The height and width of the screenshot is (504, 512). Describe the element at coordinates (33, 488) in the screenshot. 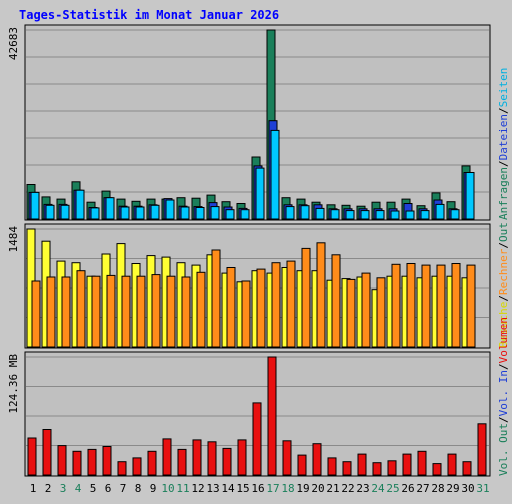

I see `x-tick-label: 1` at that location.